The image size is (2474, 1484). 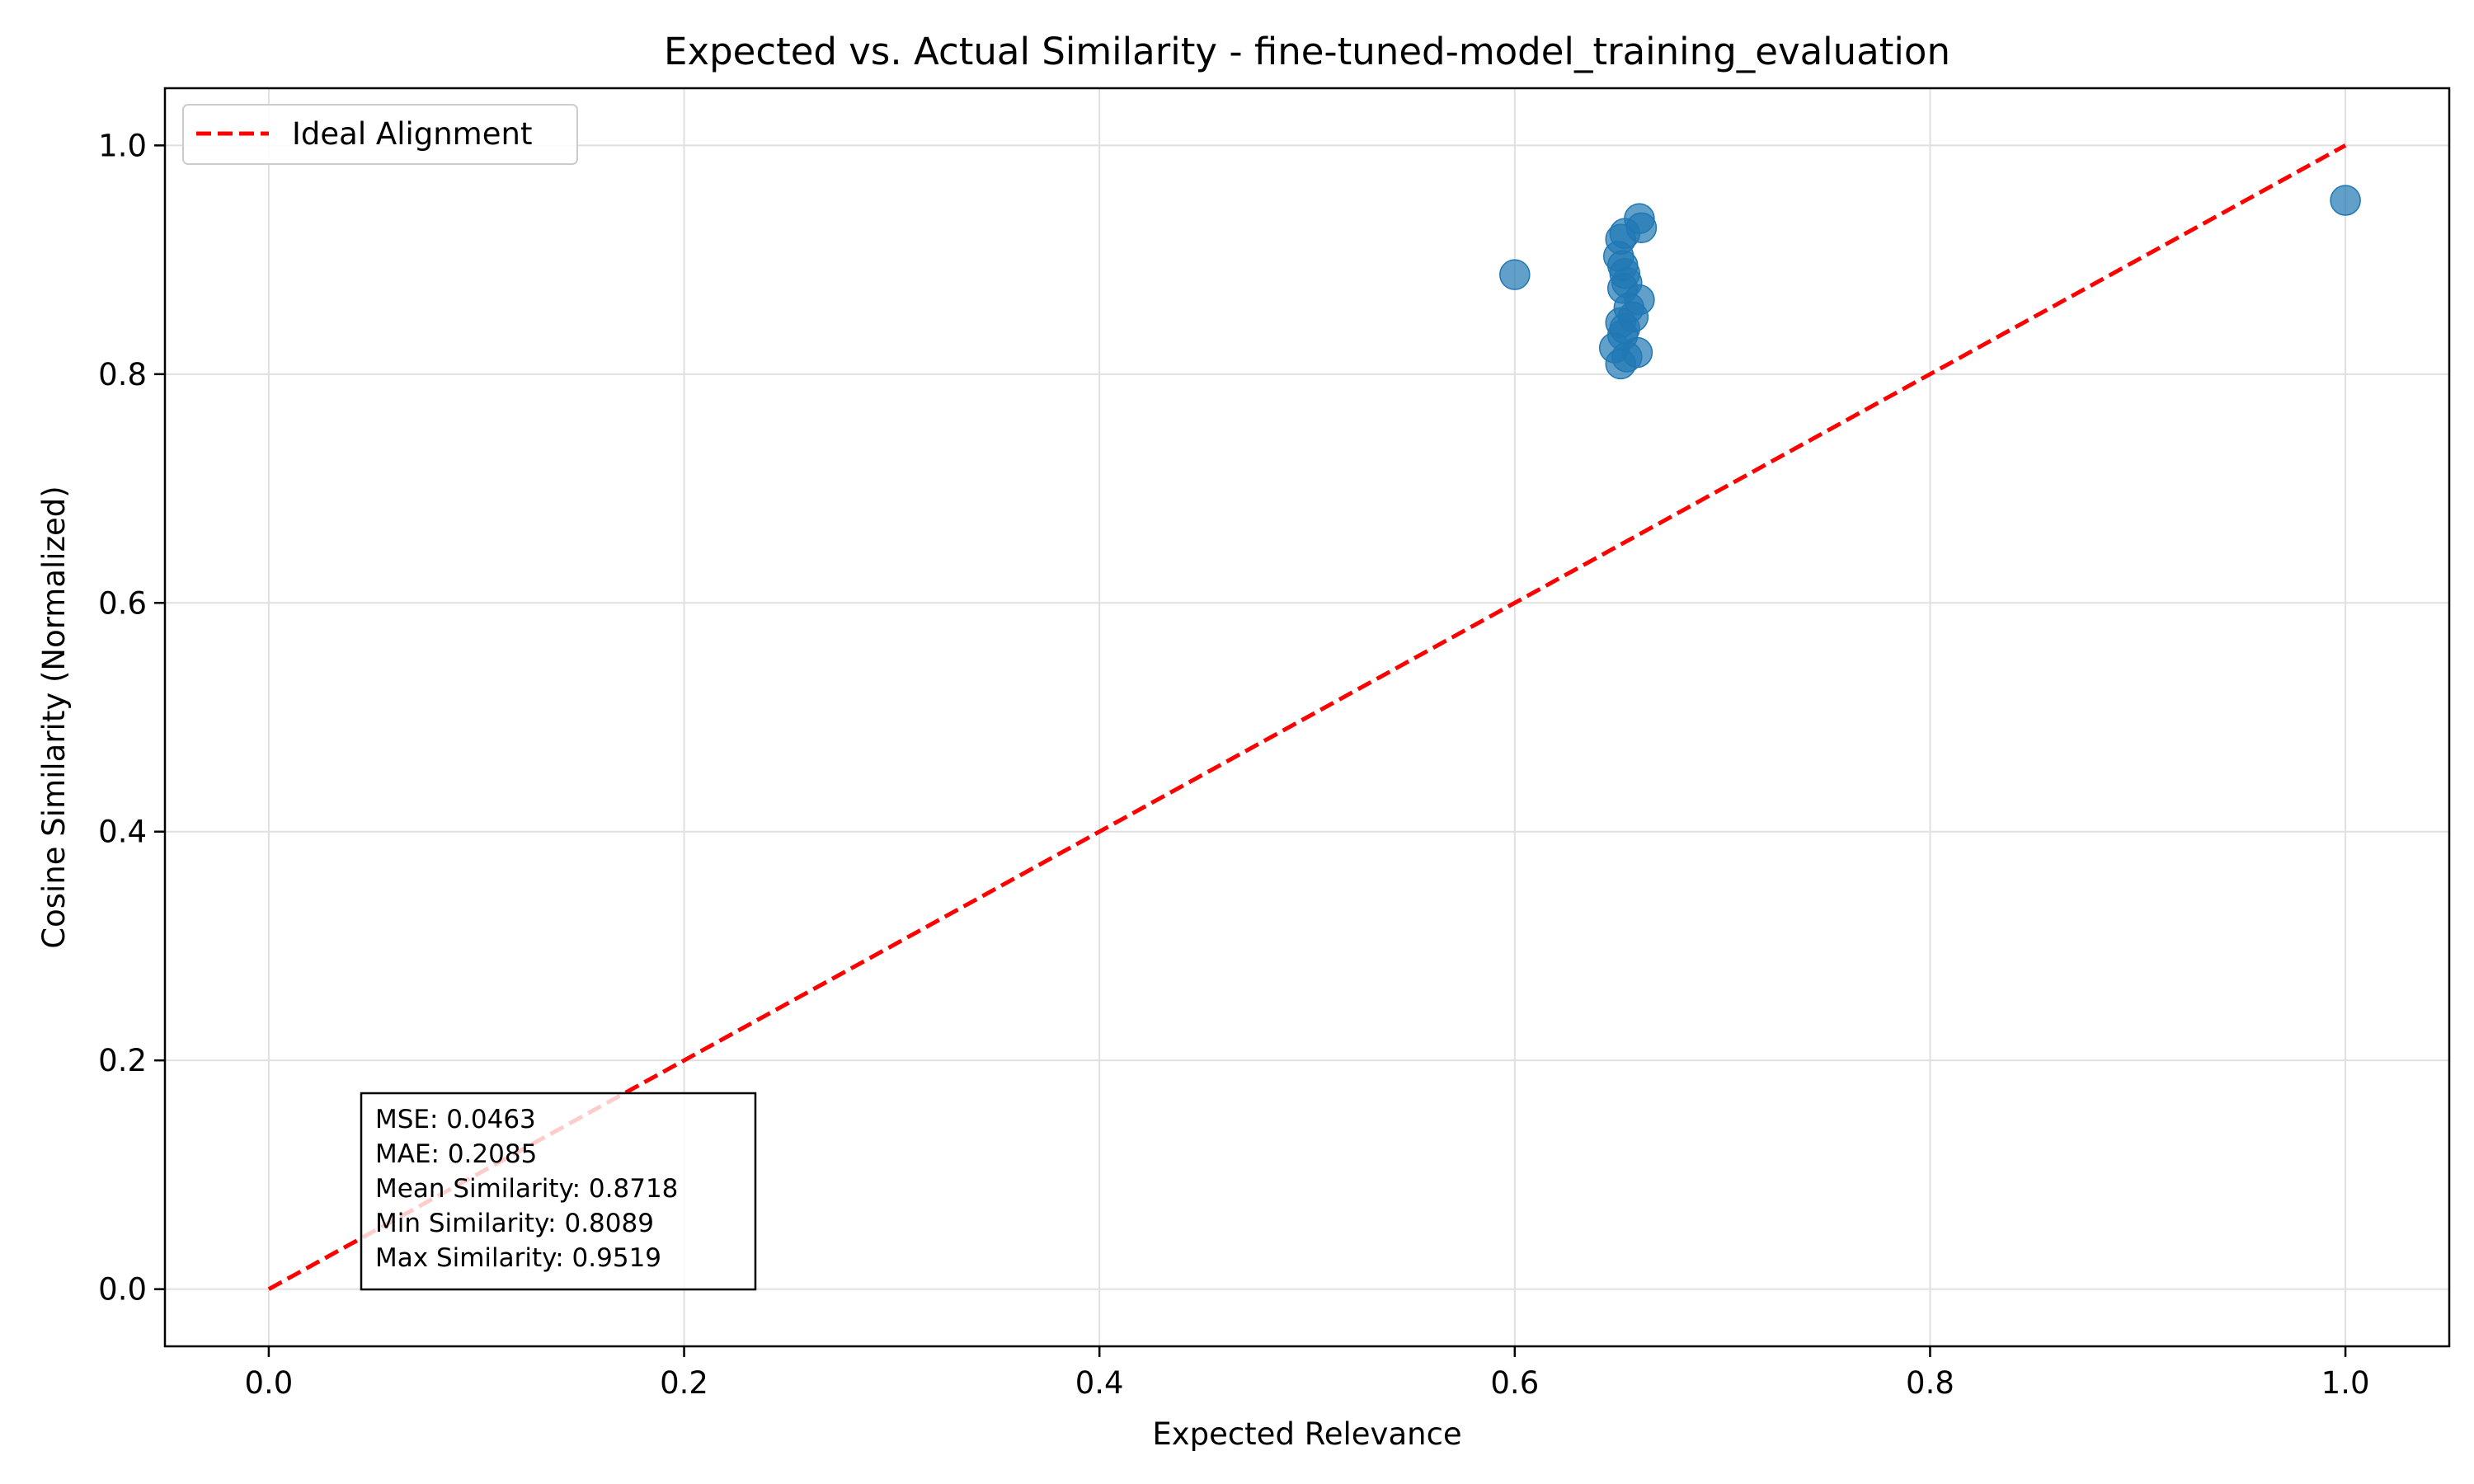 I want to click on y-tick-label: 0.4, so click(x=122, y=832).